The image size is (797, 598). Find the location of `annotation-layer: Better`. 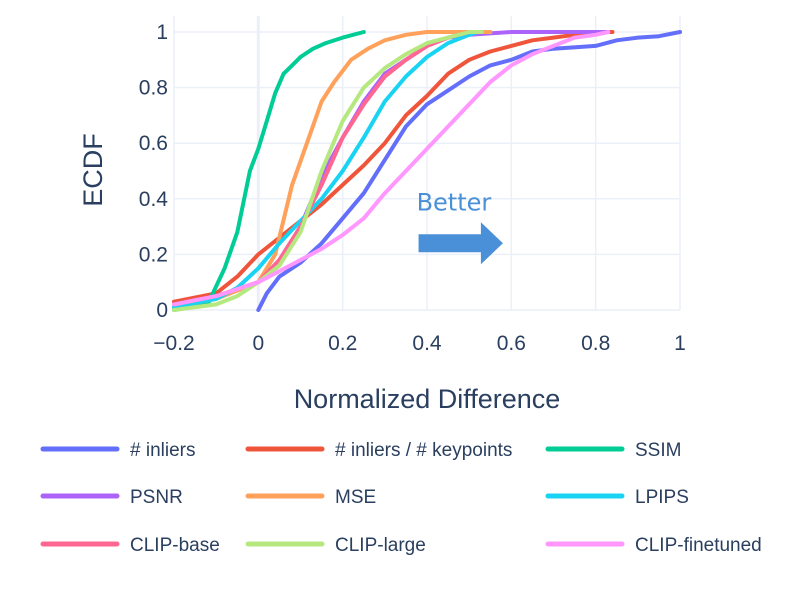

annotation-layer: Better is located at coordinates (460, 227).